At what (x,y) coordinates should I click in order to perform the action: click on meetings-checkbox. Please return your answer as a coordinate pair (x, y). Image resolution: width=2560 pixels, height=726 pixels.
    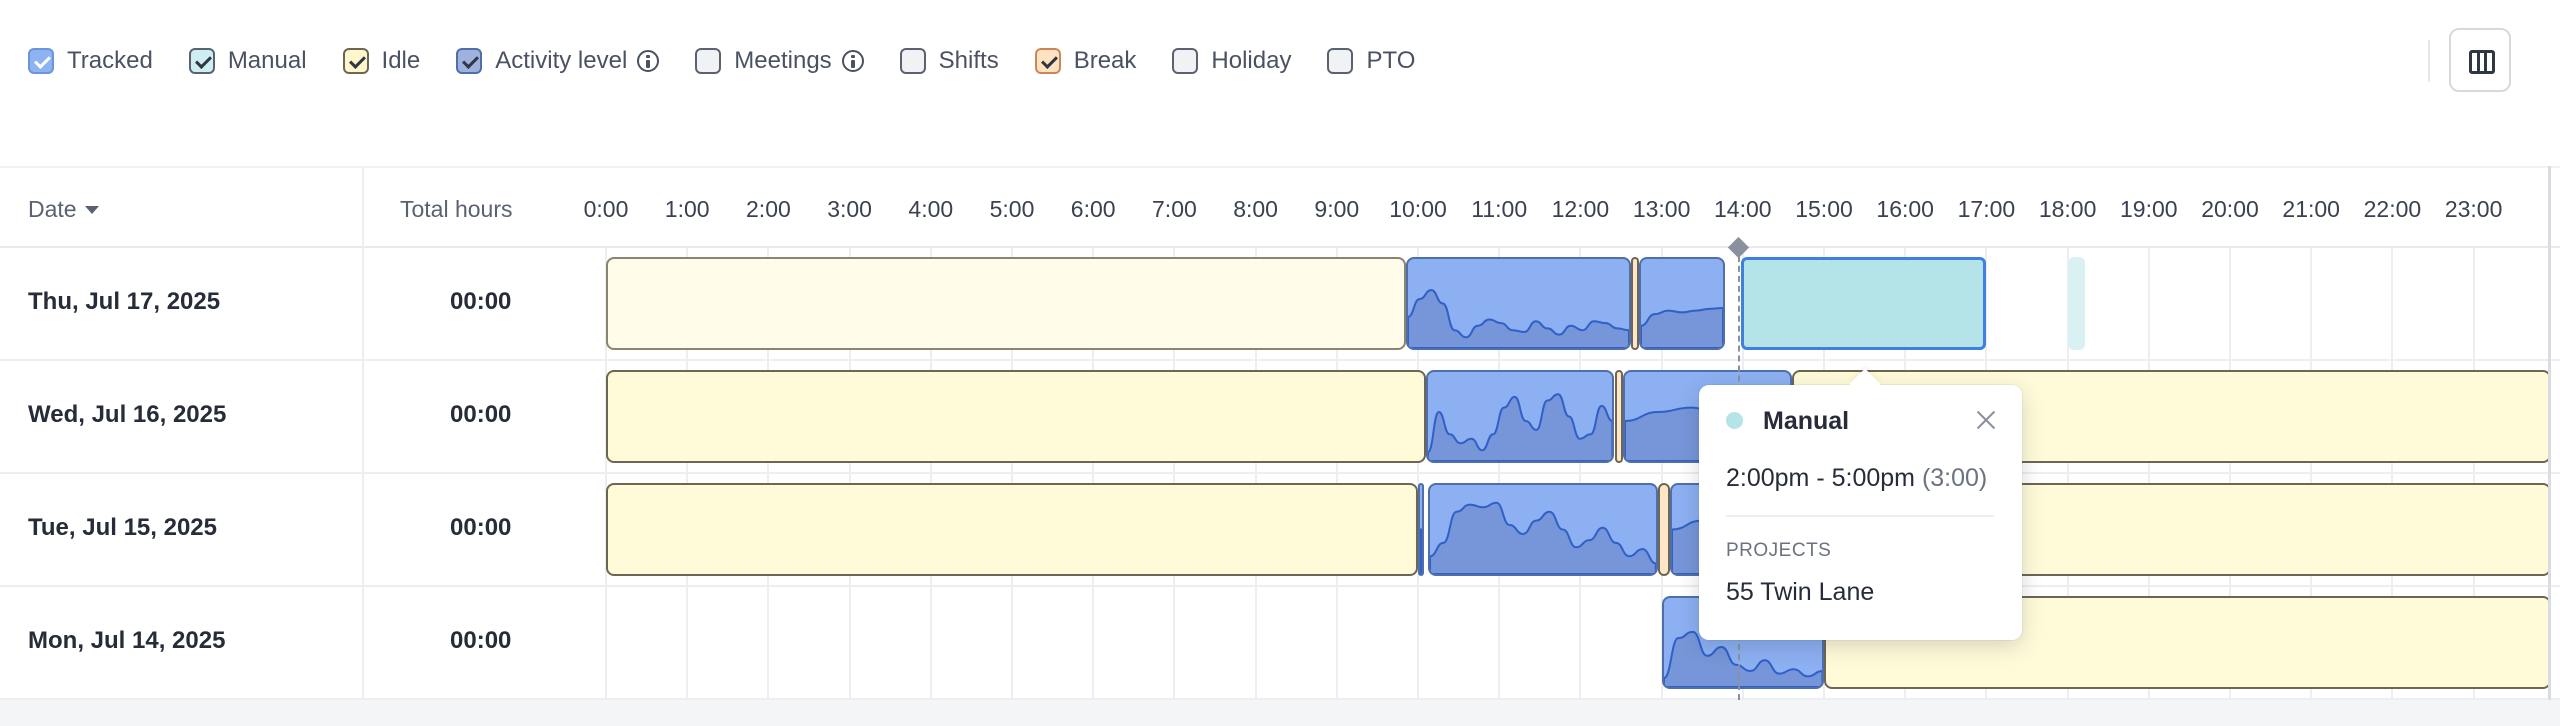
    Looking at the image, I should click on (708, 61).